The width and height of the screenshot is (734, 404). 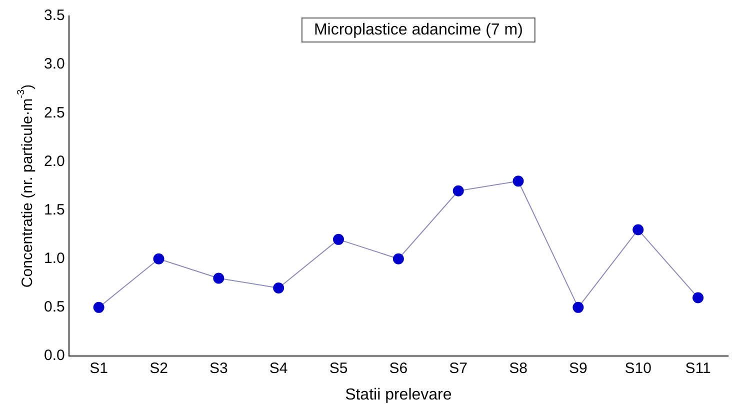 I want to click on y-tick-label: 0.5, so click(x=54, y=307).